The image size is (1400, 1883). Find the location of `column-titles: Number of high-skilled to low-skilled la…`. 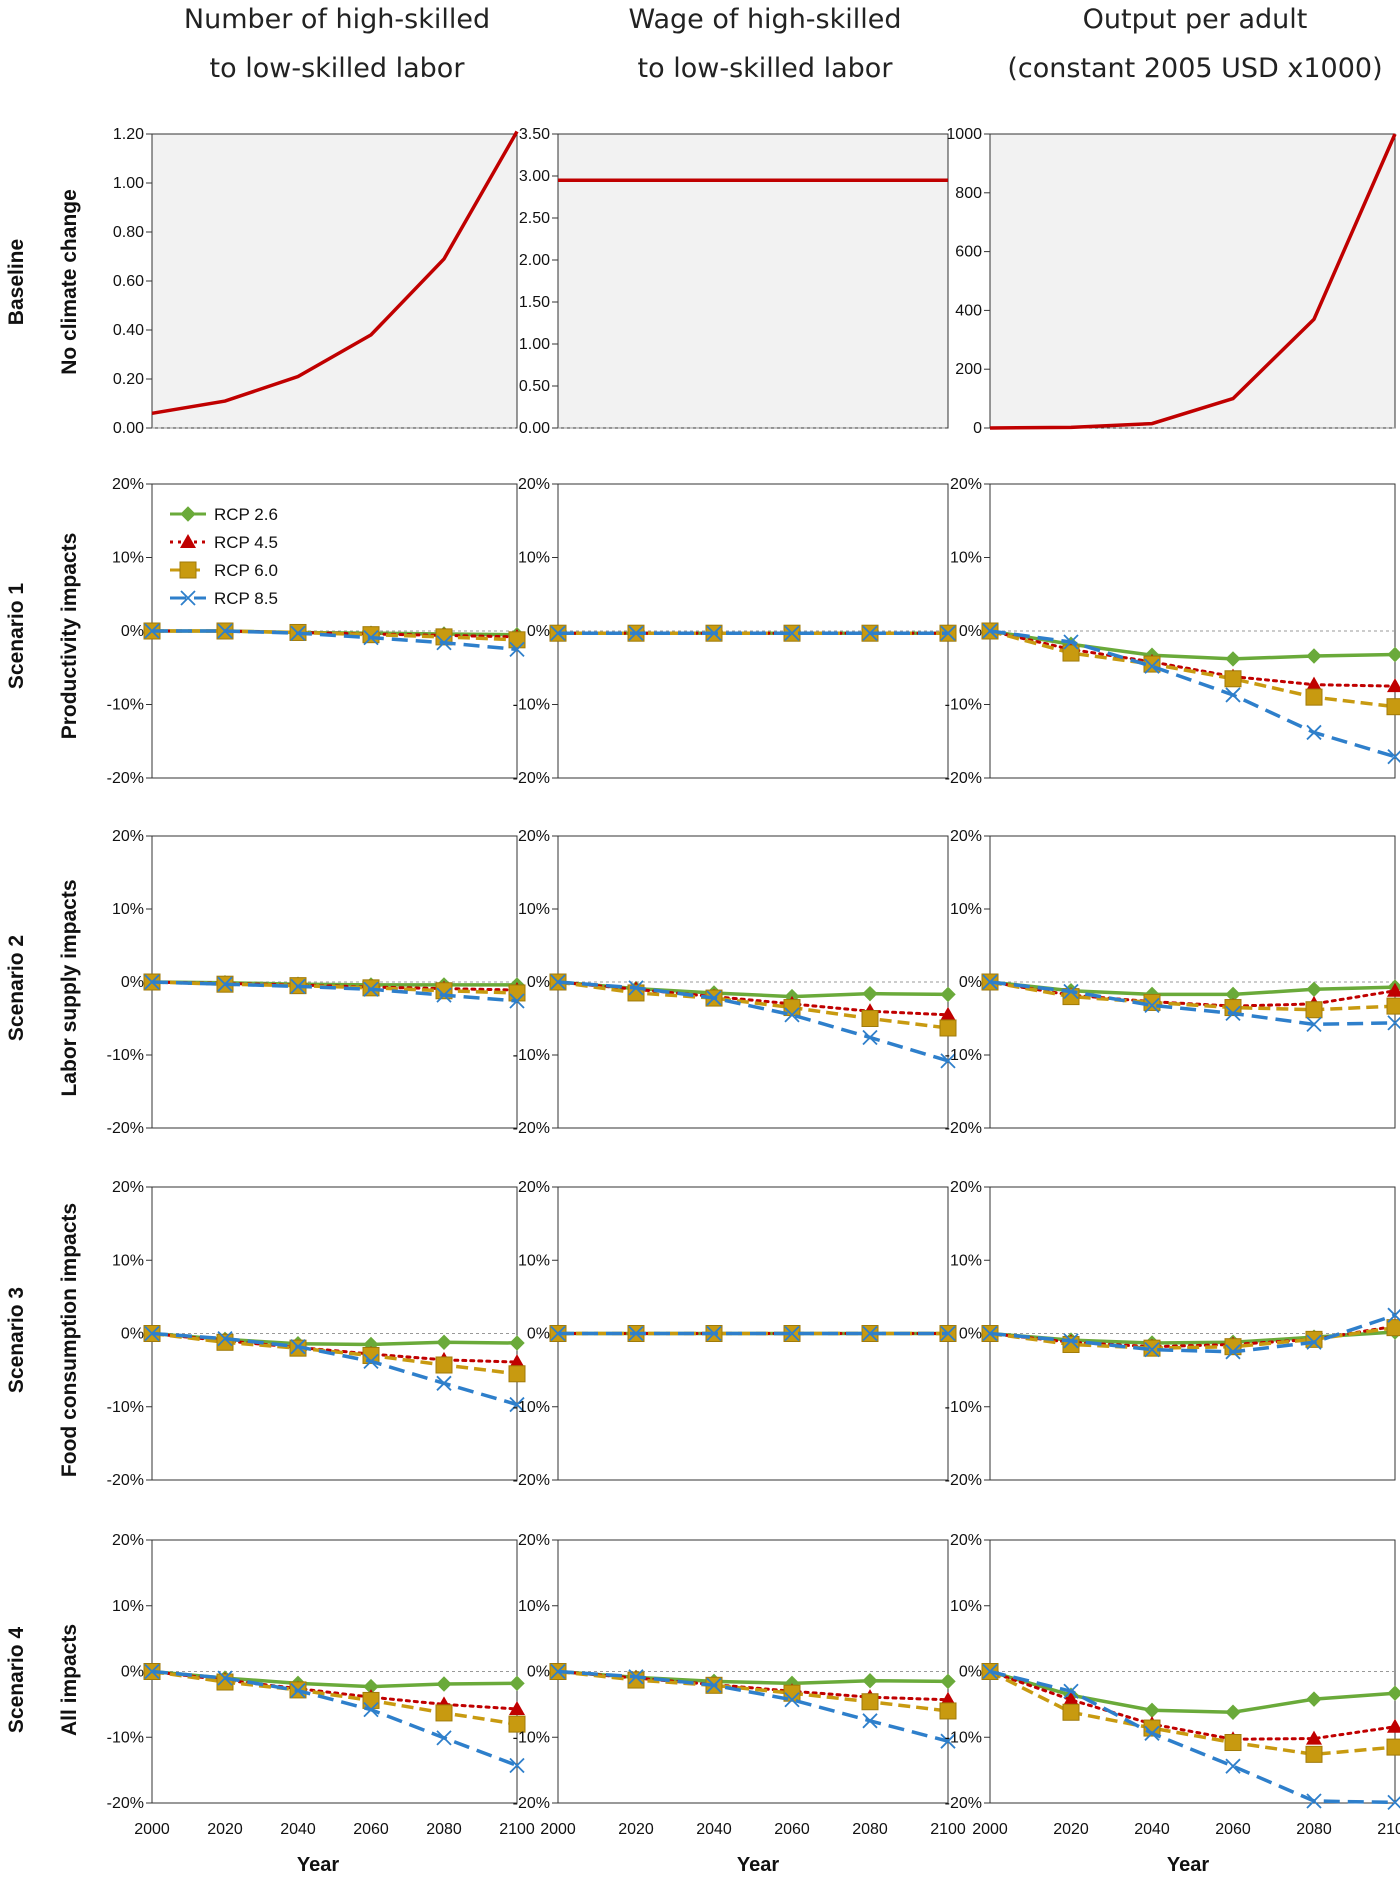

column-titles: Number of high-skilled to low-skilled la… is located at coordinates (783, 44).